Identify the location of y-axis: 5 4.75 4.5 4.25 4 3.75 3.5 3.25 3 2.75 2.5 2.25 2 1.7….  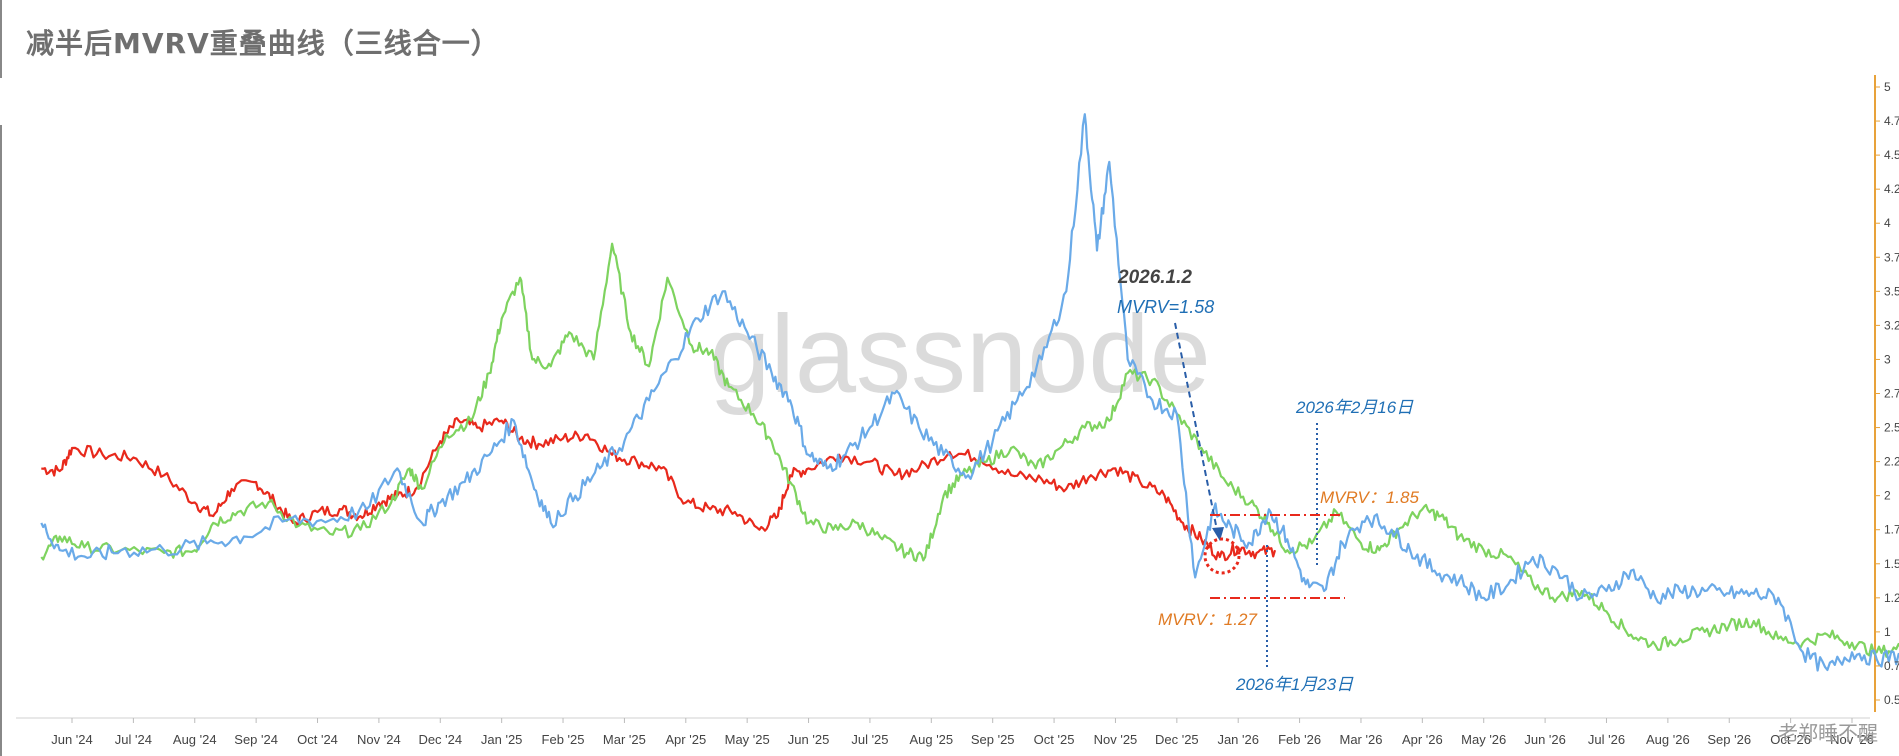
(1887, 393).